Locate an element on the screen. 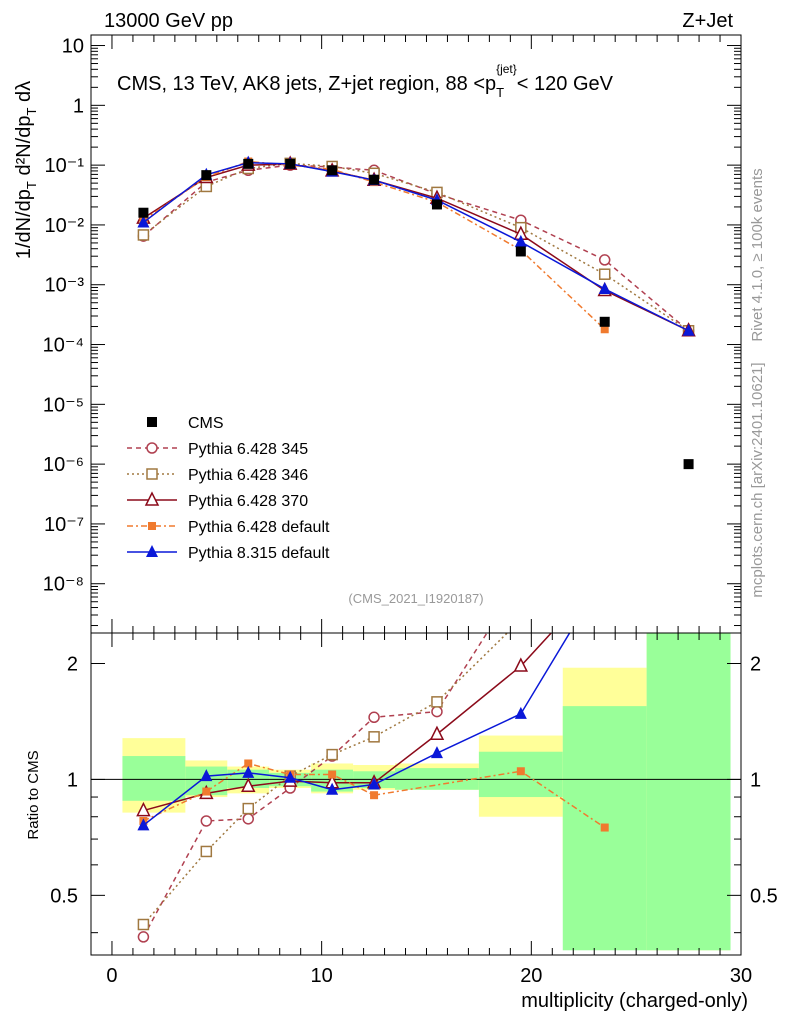 The image size is (786, 1029). main-y-axis-label: 1/dN/dpT d²N/dpT dλ is located at coordinates (26, 170).